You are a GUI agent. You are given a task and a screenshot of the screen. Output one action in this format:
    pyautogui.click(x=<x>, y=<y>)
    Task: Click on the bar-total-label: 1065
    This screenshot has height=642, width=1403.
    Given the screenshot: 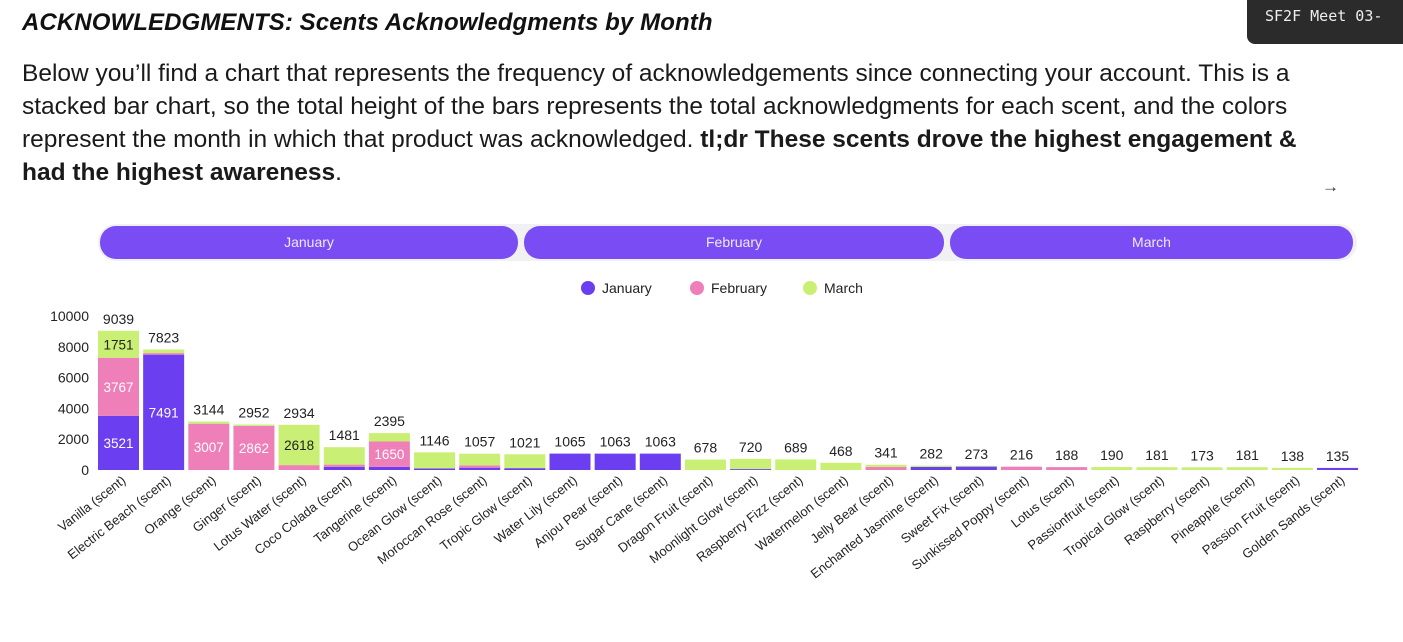 What is the action you would take?
    pyautogui.click(x=569, y=442)
    